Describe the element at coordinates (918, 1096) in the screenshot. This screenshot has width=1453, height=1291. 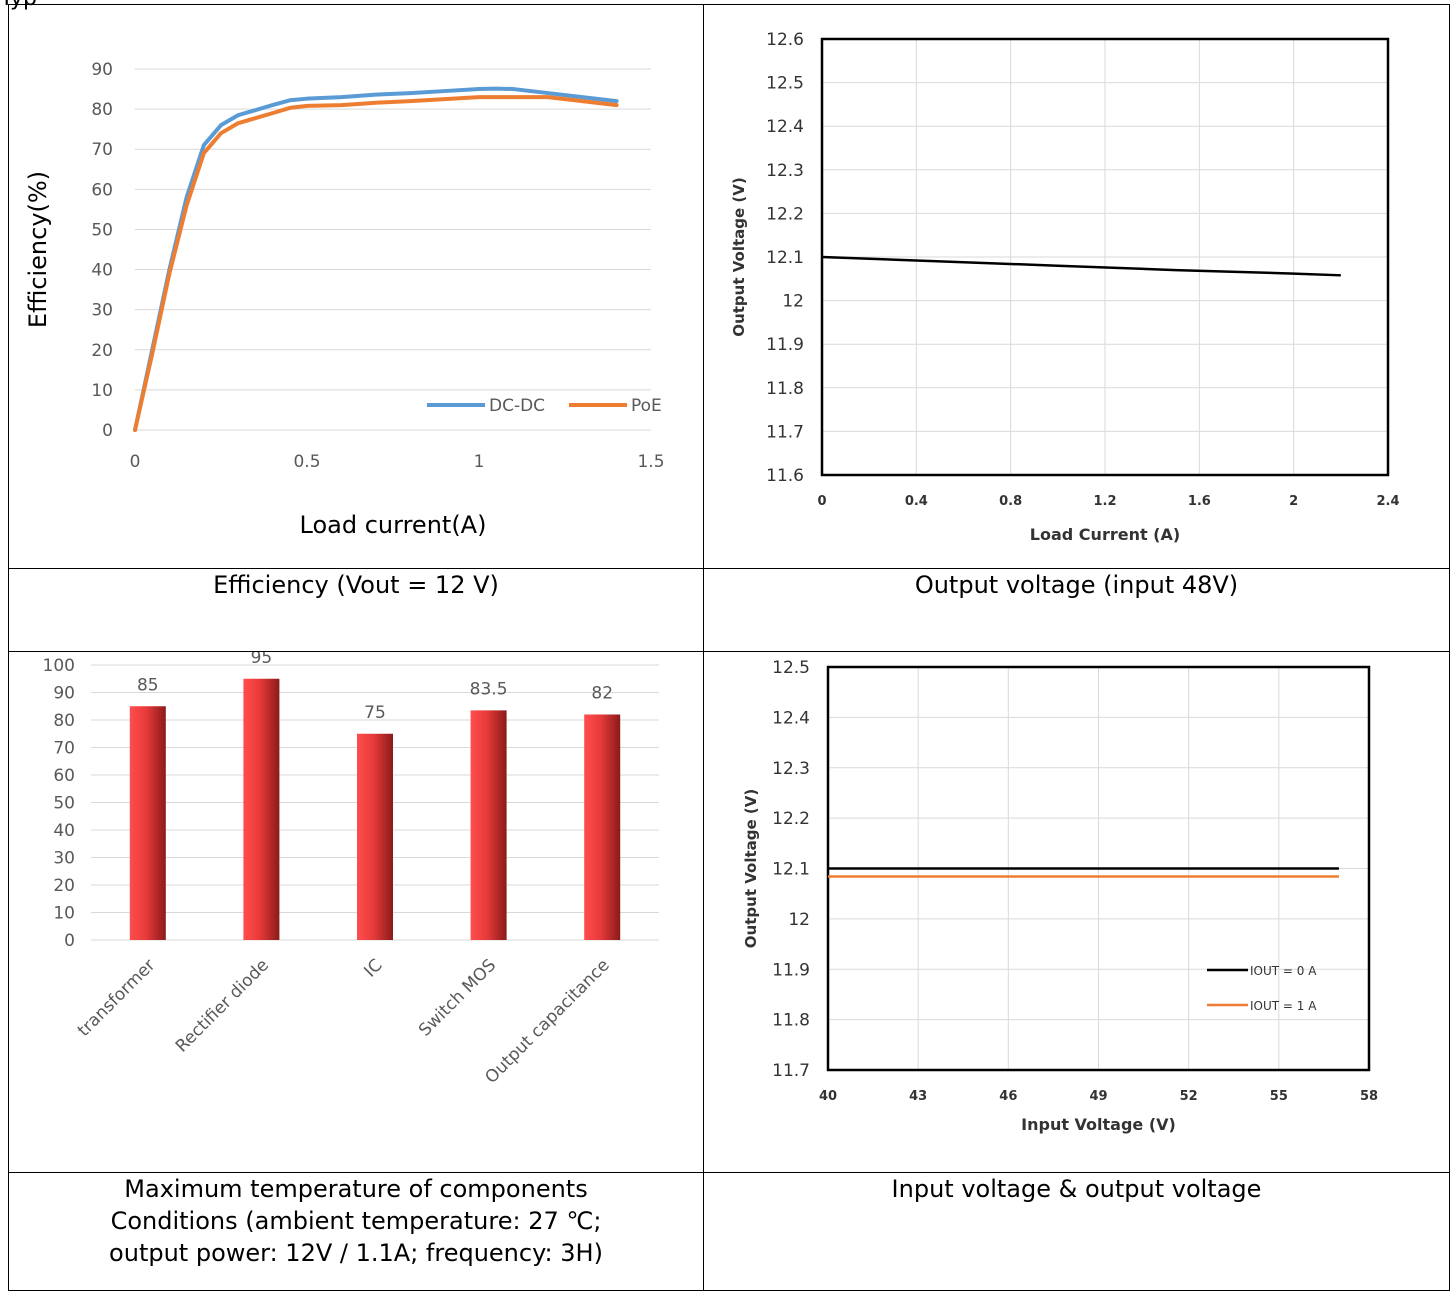
I see `x-tick-label: 43` at that location.